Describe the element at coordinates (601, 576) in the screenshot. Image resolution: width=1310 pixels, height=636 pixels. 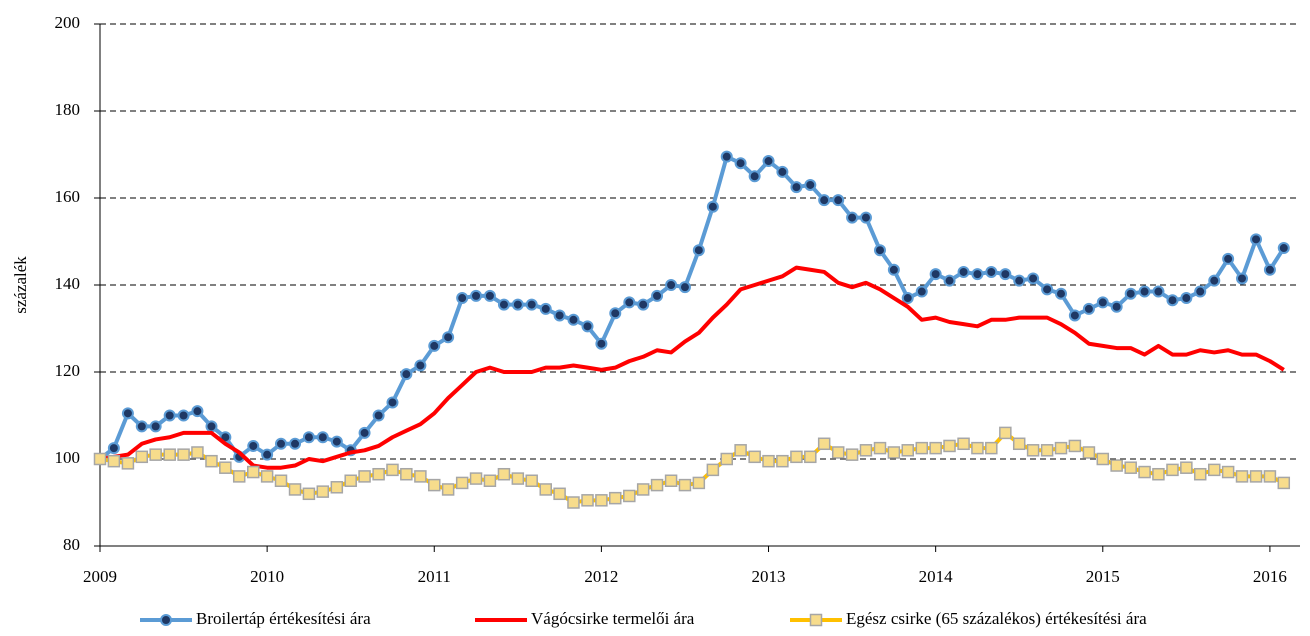
I see `x-tick-label: 2012` at that location.